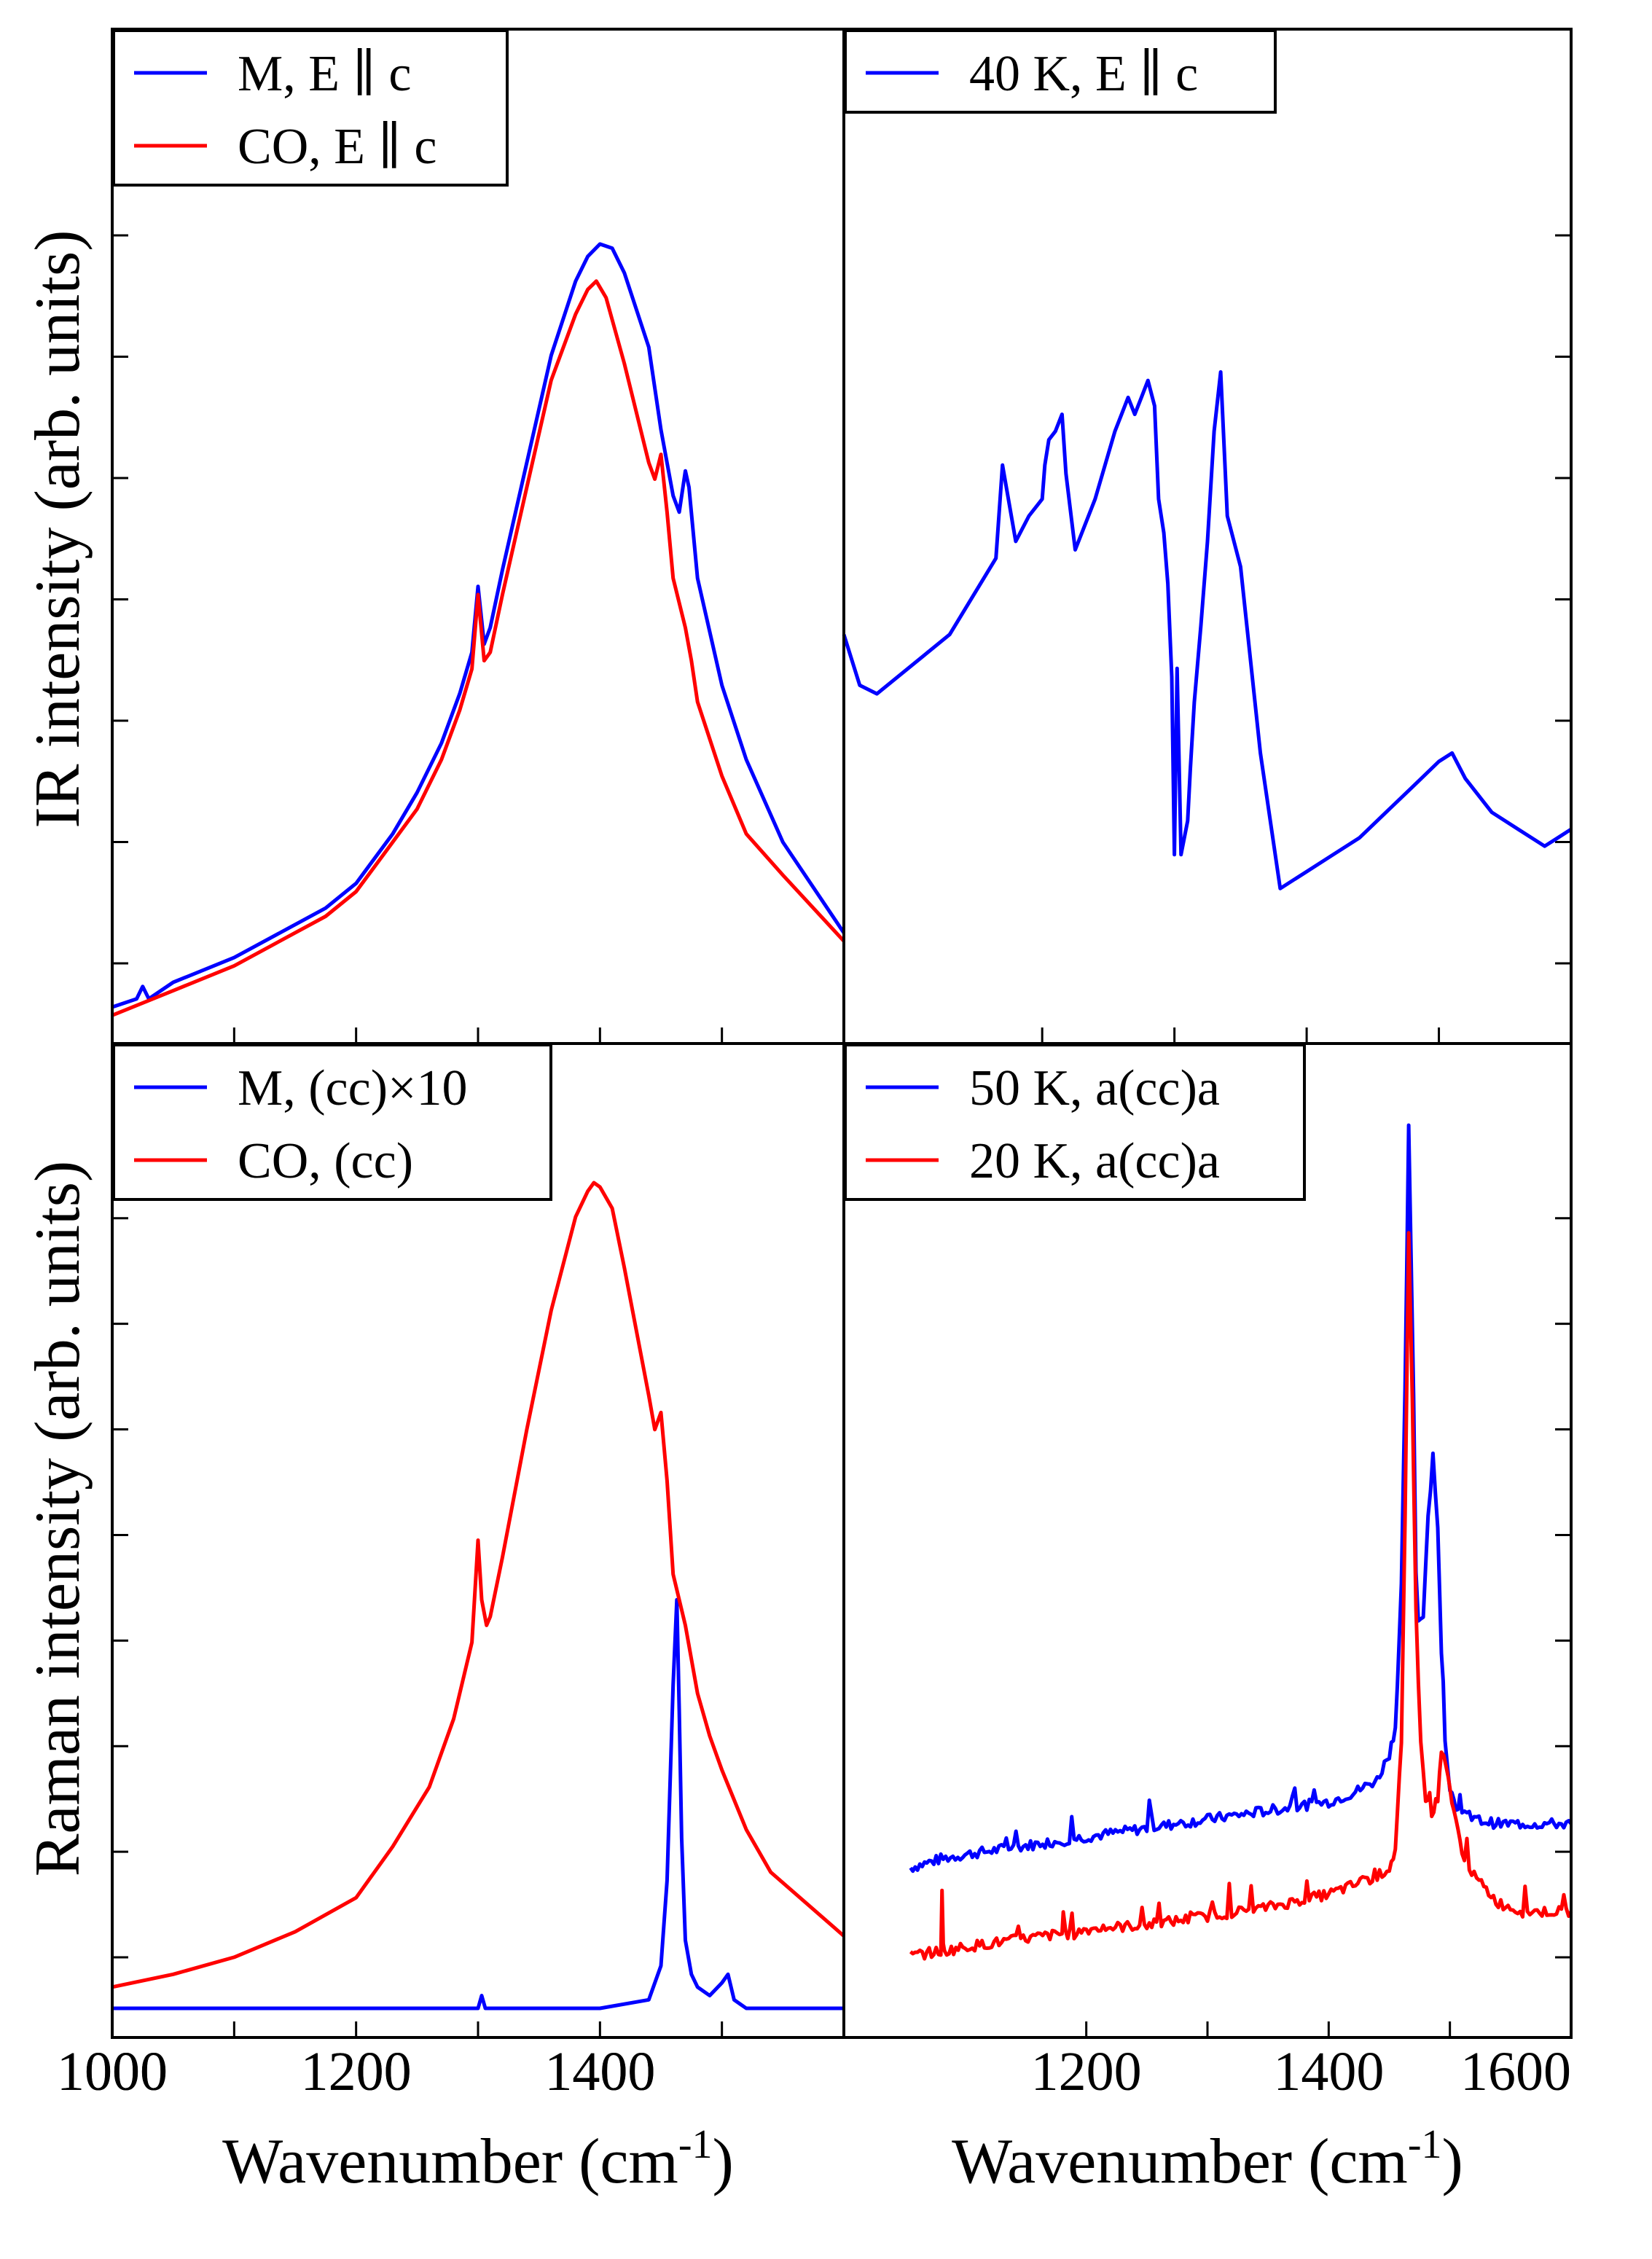 The height and width of the screenshot is (2259, 1652). Describe the element at coordinates (58, 1519) in the screenshot. I see `ylabel-bottom: Raman intensity (arb. units)` at that location.